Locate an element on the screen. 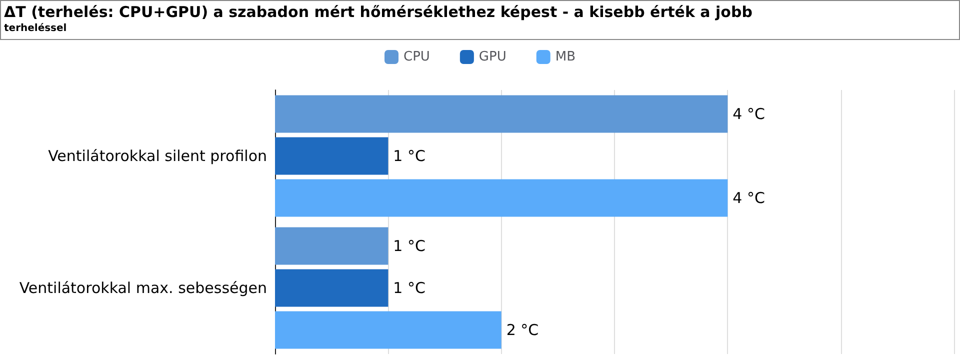  chart-title: ΔT (terhelés: CPU+GPU) a szabadon mért hőmérséklethez képest - a kisebb érték a jobb is located at coordinates (378, 12).